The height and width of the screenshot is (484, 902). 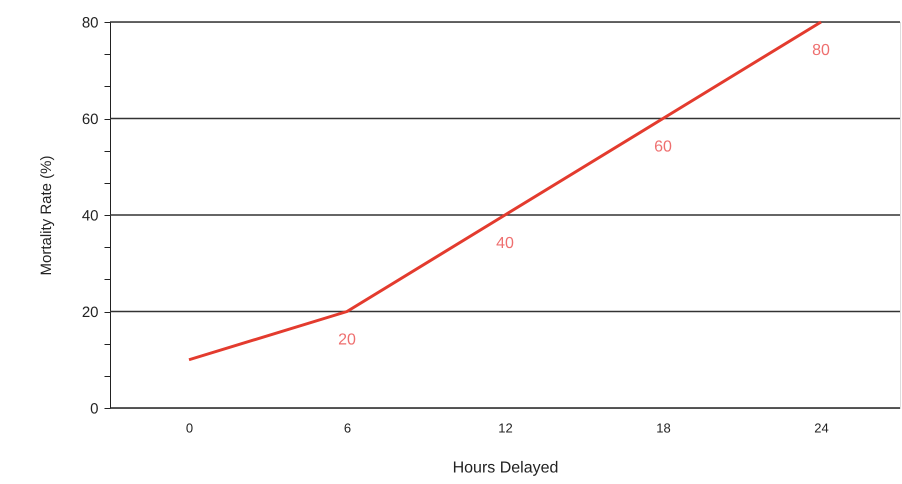 I want to click on data-label: 80, so click(x=821, y=50).